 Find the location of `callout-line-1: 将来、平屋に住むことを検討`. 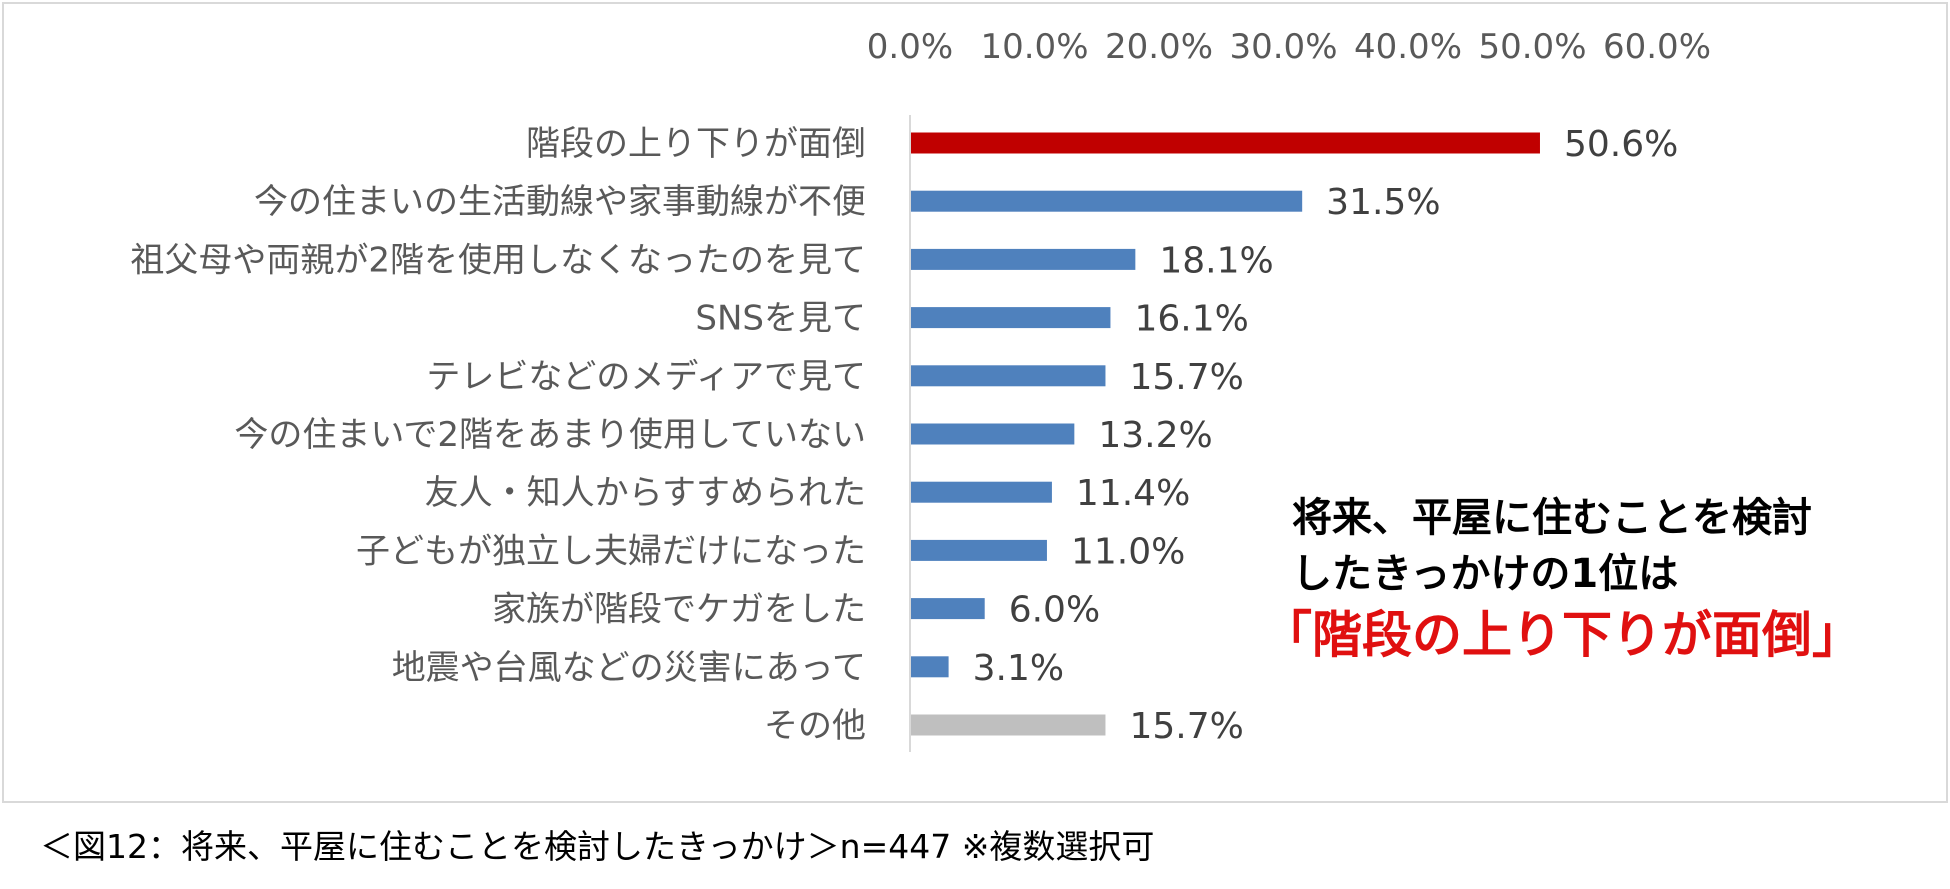

callout-line-1: 将来、平屋に住むことを検討 is located at coordinates (1552, 518).